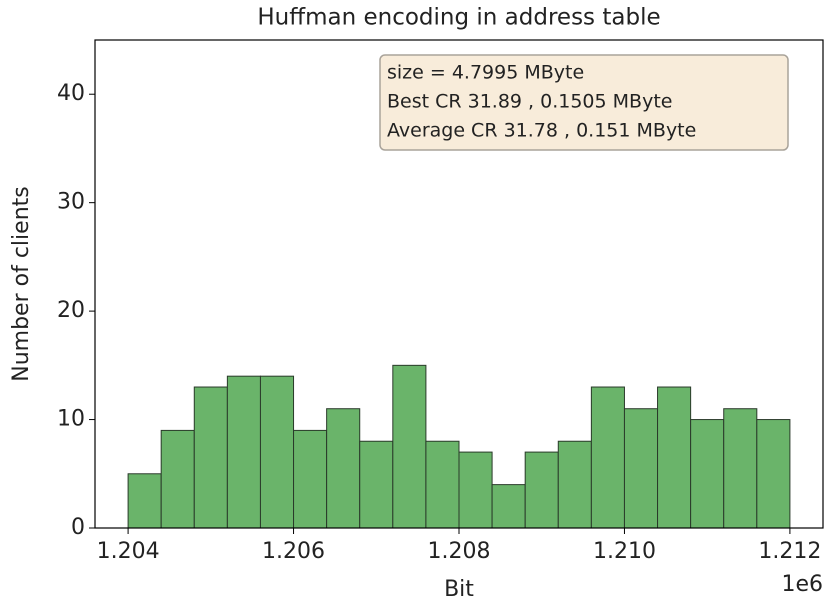  What do you see at coordinates (21, 283) in the screenshot?
I see `y-axis-label: Number of clients` at bounding box center [21, 283].